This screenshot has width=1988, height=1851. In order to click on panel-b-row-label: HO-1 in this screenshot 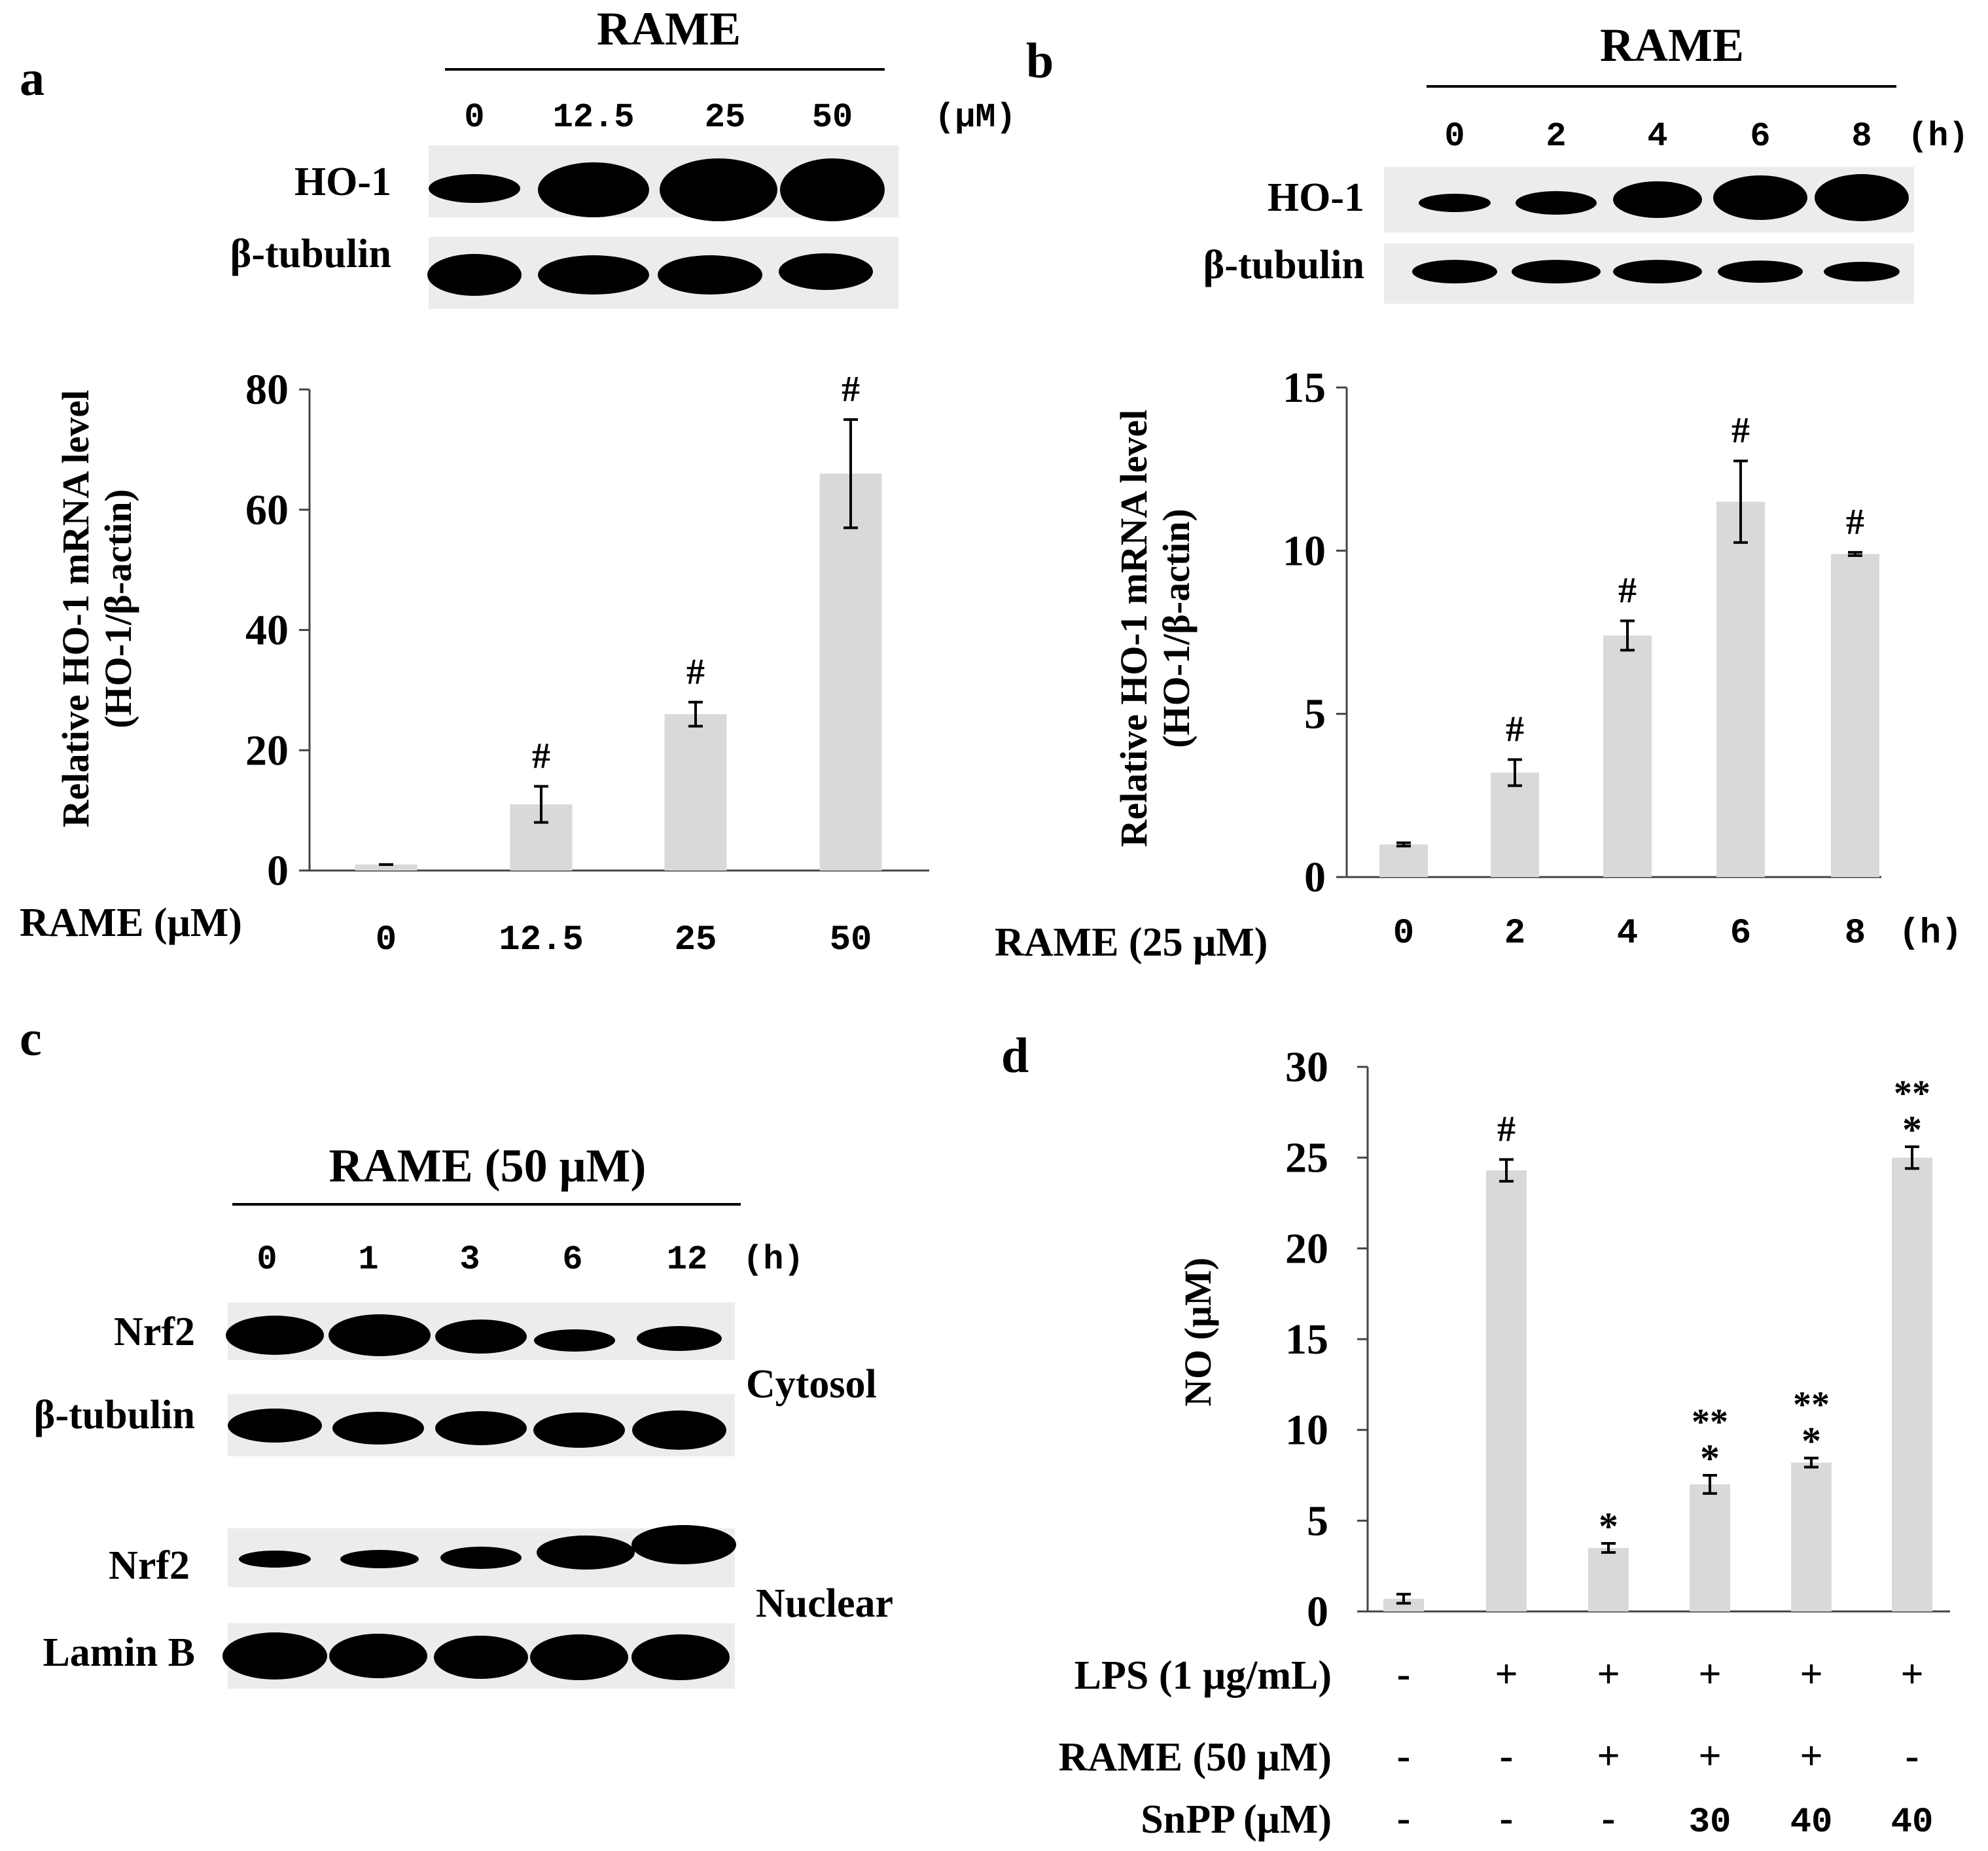, I will do `click(1316, 197)`.